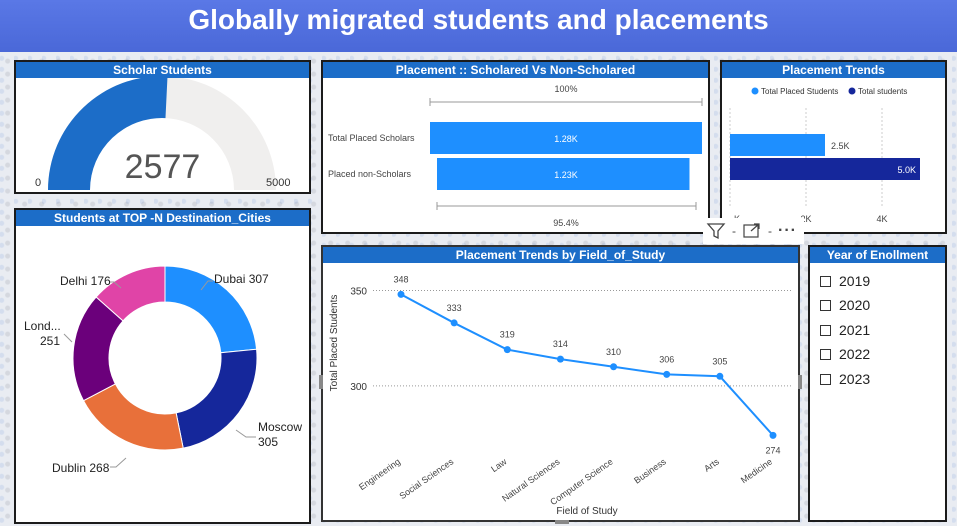  I want to click on legend-total-label: Total students, so click(882, 91).